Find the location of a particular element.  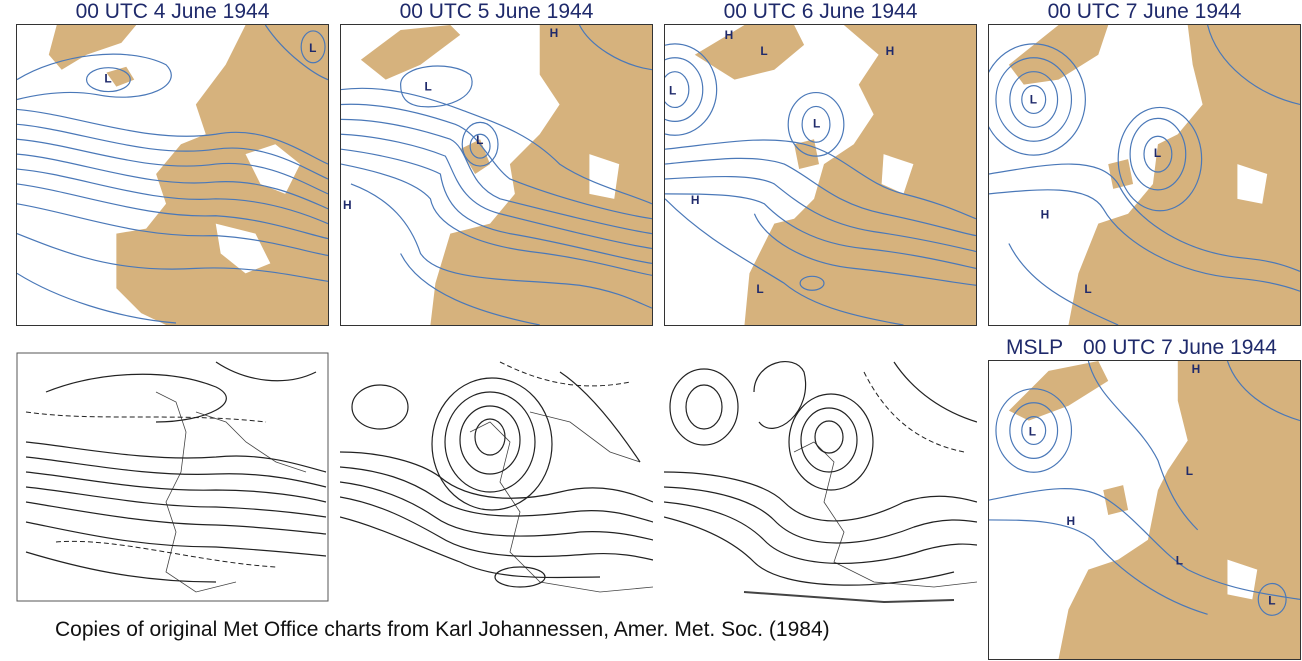

mslp-title: 00 UTC 7 June 1944 is located at coordinates (1180, 347).